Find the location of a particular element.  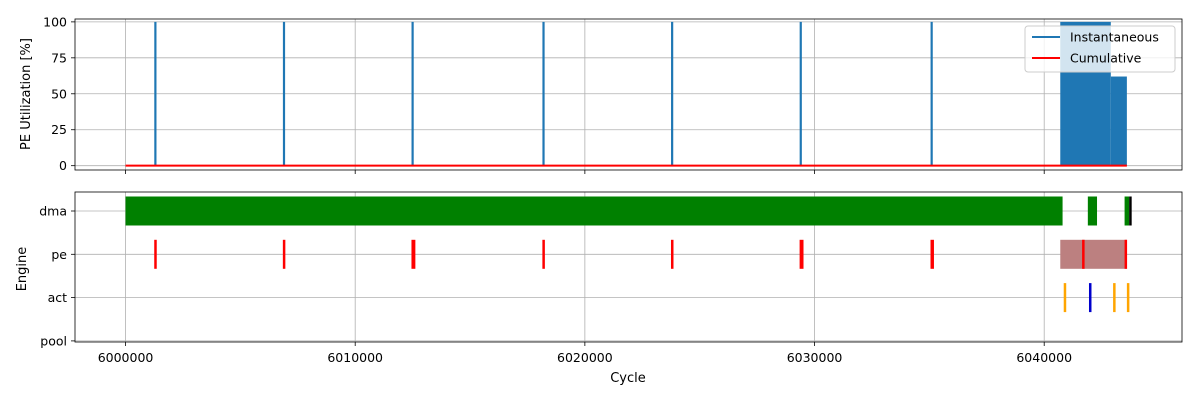

top-y-tick-label: 0 is located at coordinates (63, 165).